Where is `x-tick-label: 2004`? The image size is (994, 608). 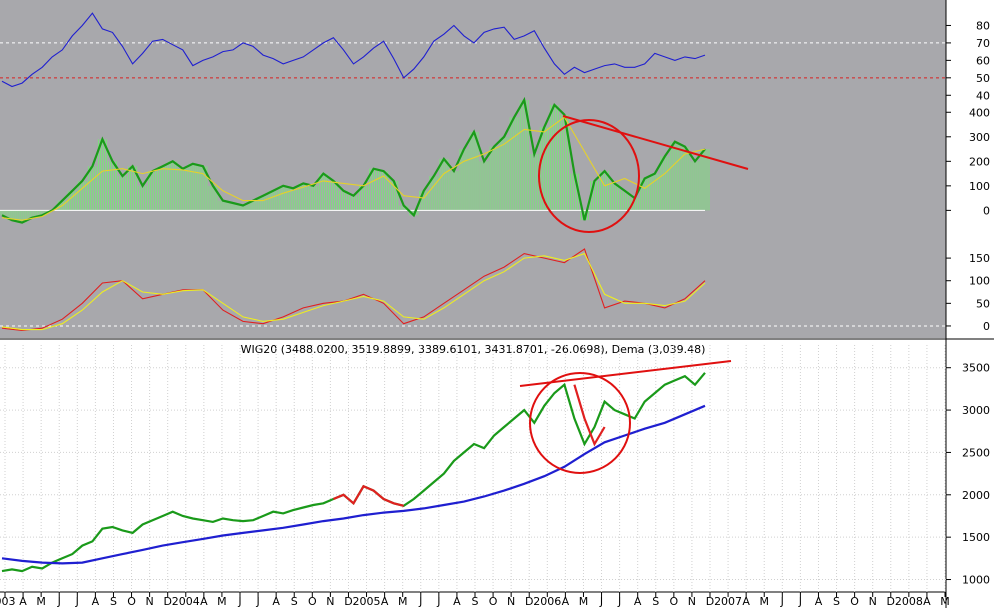 x-tick-label: 2004 is located at coordinates (186, 601).